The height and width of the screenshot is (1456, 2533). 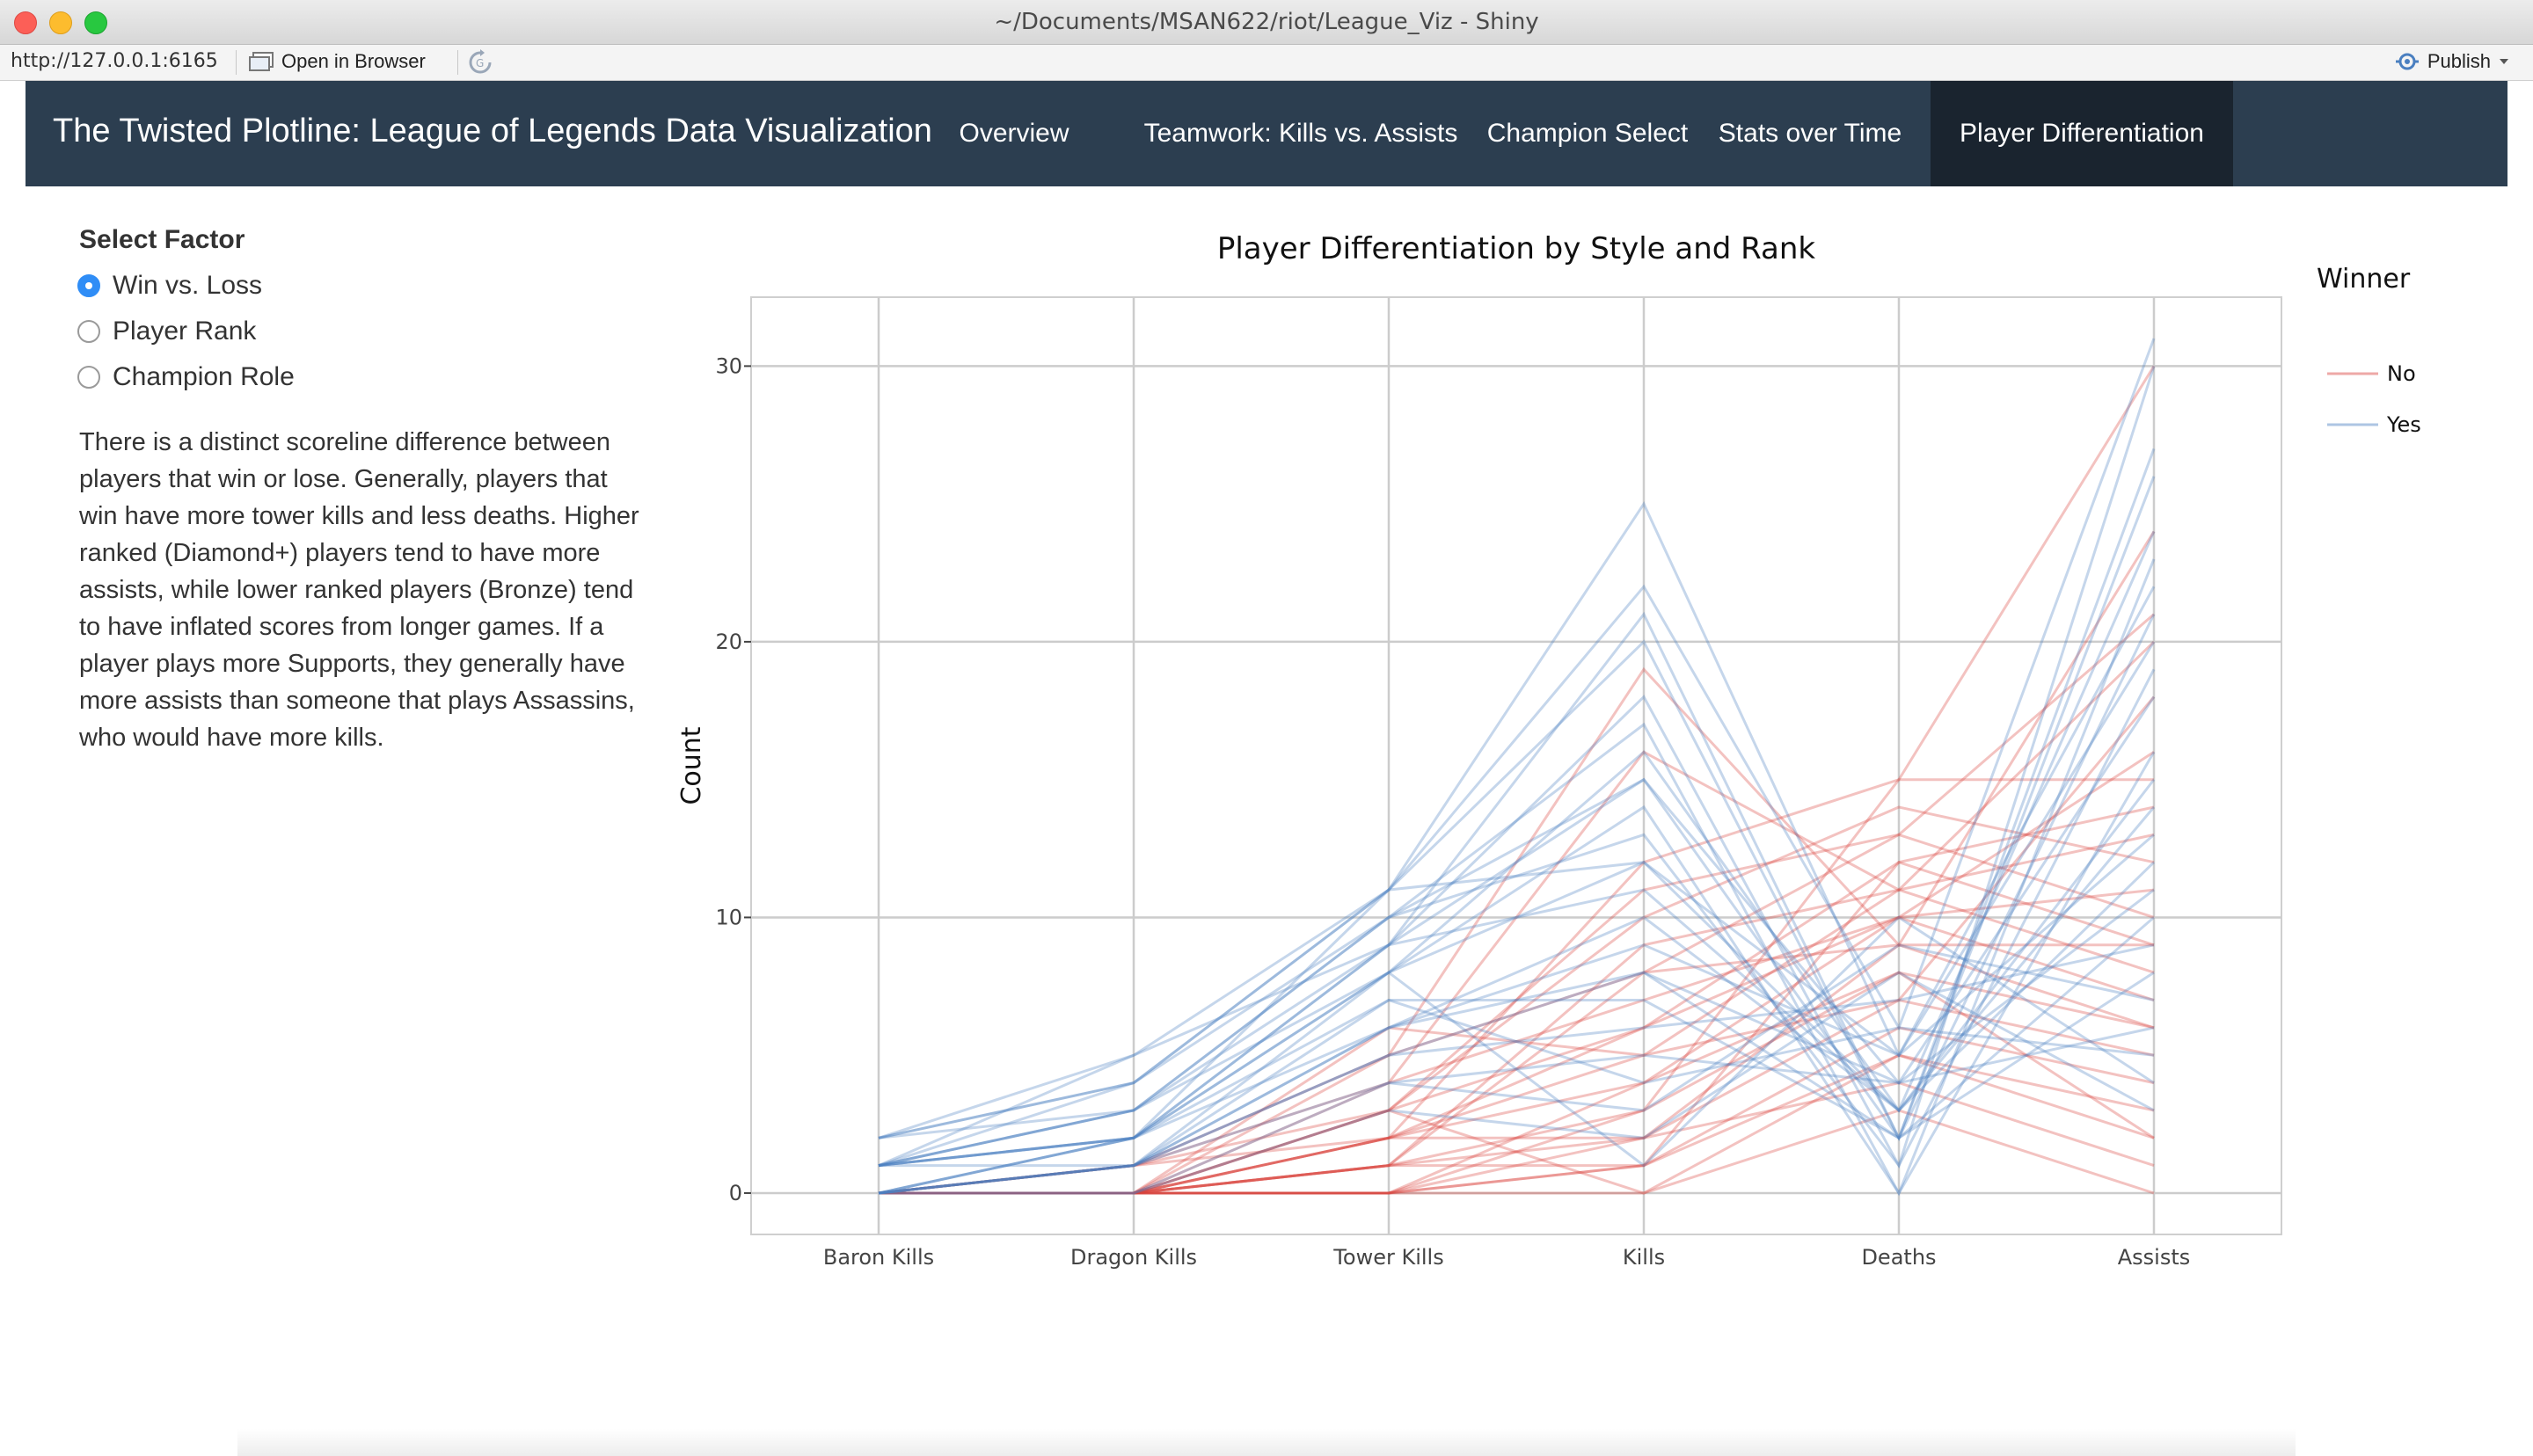 I want to click on legend-label-no: No, so click(x=2401, y=373).